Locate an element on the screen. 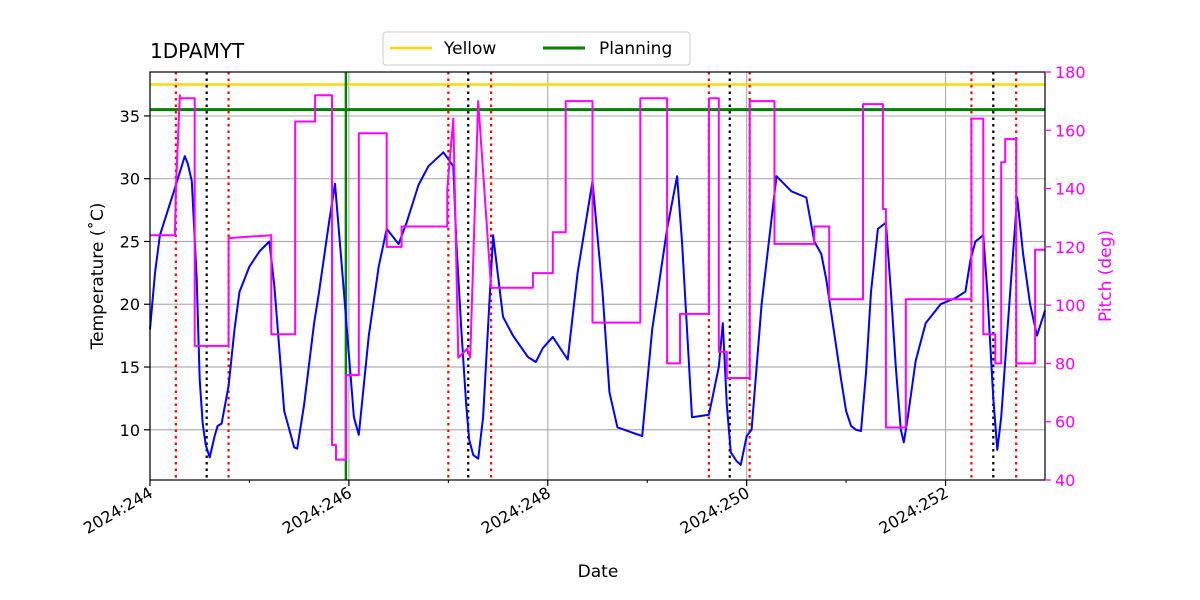 The image size is (1200, 600). y-left-tick-label: 30 is located at coordinates (130, 179).